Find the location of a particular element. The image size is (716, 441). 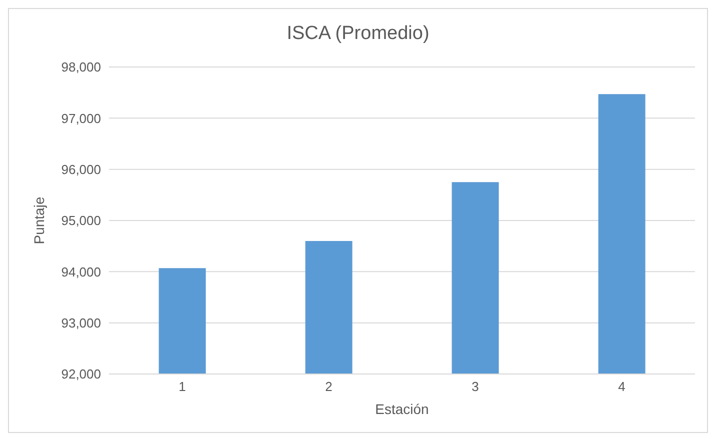

y-tick-label: 97,000 is located at coordinates (81, 118).